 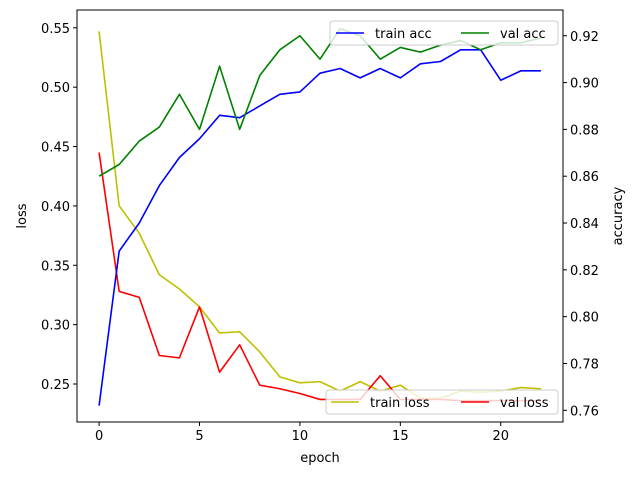 I want to click on left-y-tick-label: 0.35, so click(x=55, y=266).